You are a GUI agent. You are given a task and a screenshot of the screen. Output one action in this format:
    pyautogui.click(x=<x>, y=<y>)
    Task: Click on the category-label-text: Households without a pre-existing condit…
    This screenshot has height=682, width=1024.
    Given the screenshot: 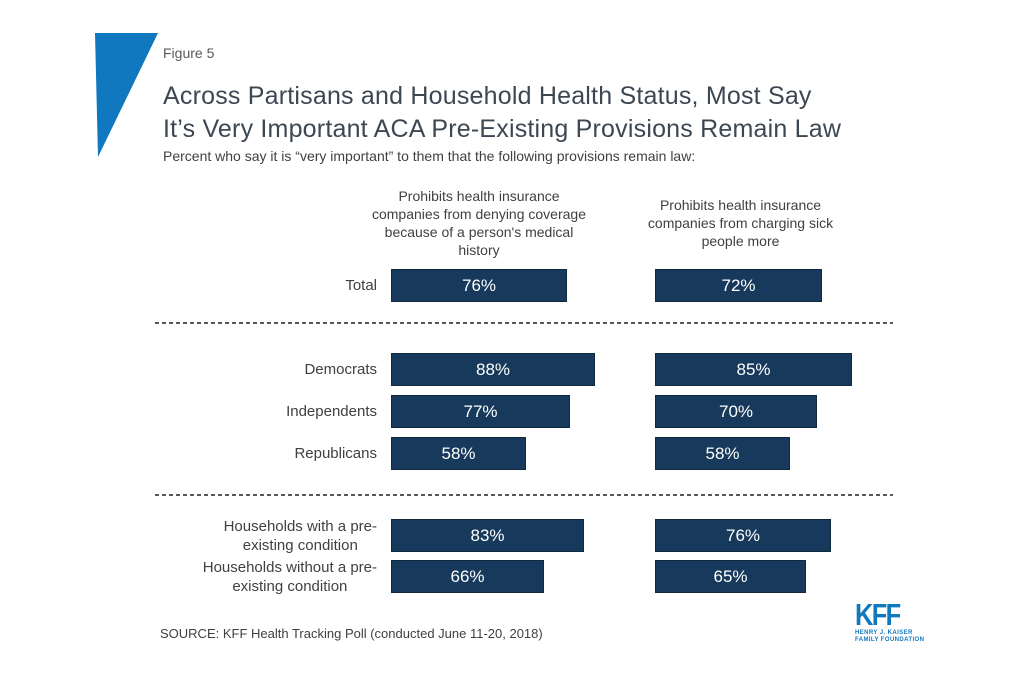 What is the action you would take?
    pyautogui.click(x=289, y=576)
    